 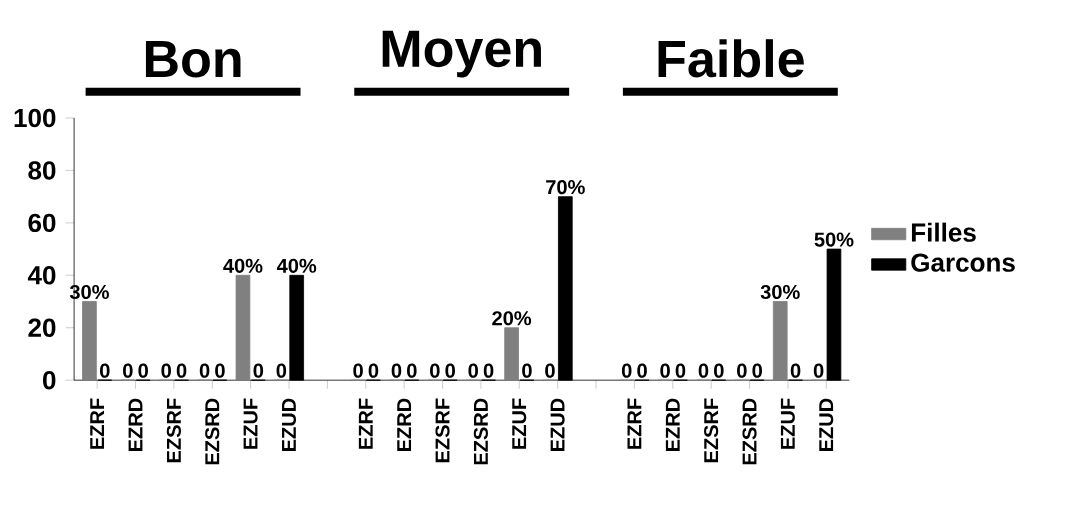 I want to click on data-label: 50%, so click(x=834, y=239).